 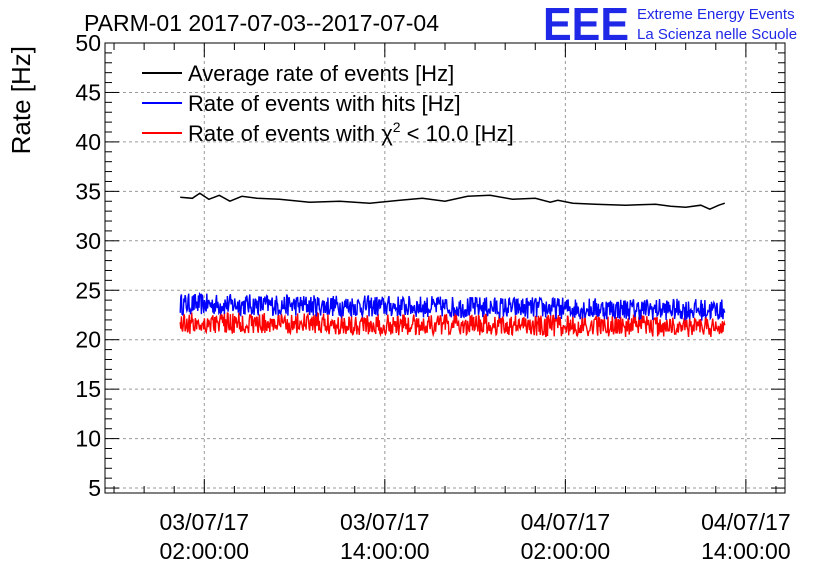 I want to click on chart-title: PARM-01 2017-07-03--2017-07-04, so click(x=261, y=23).